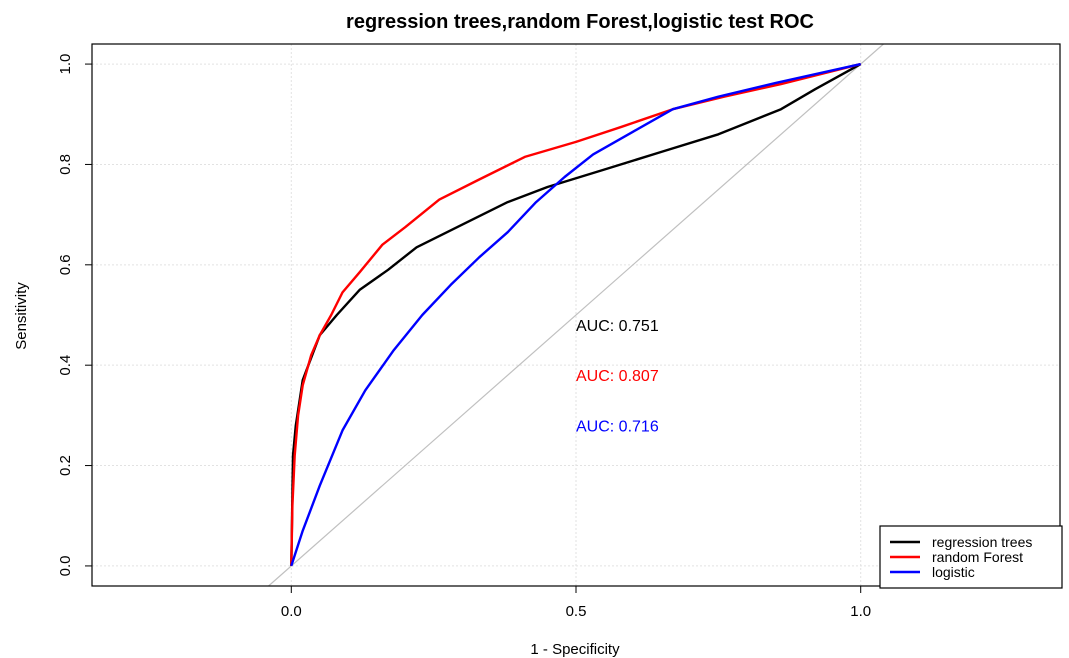  Describe the element at coordinates (617, 426) in the screenshot. I see `auc-label-2: AUC: 0.716` at that location.